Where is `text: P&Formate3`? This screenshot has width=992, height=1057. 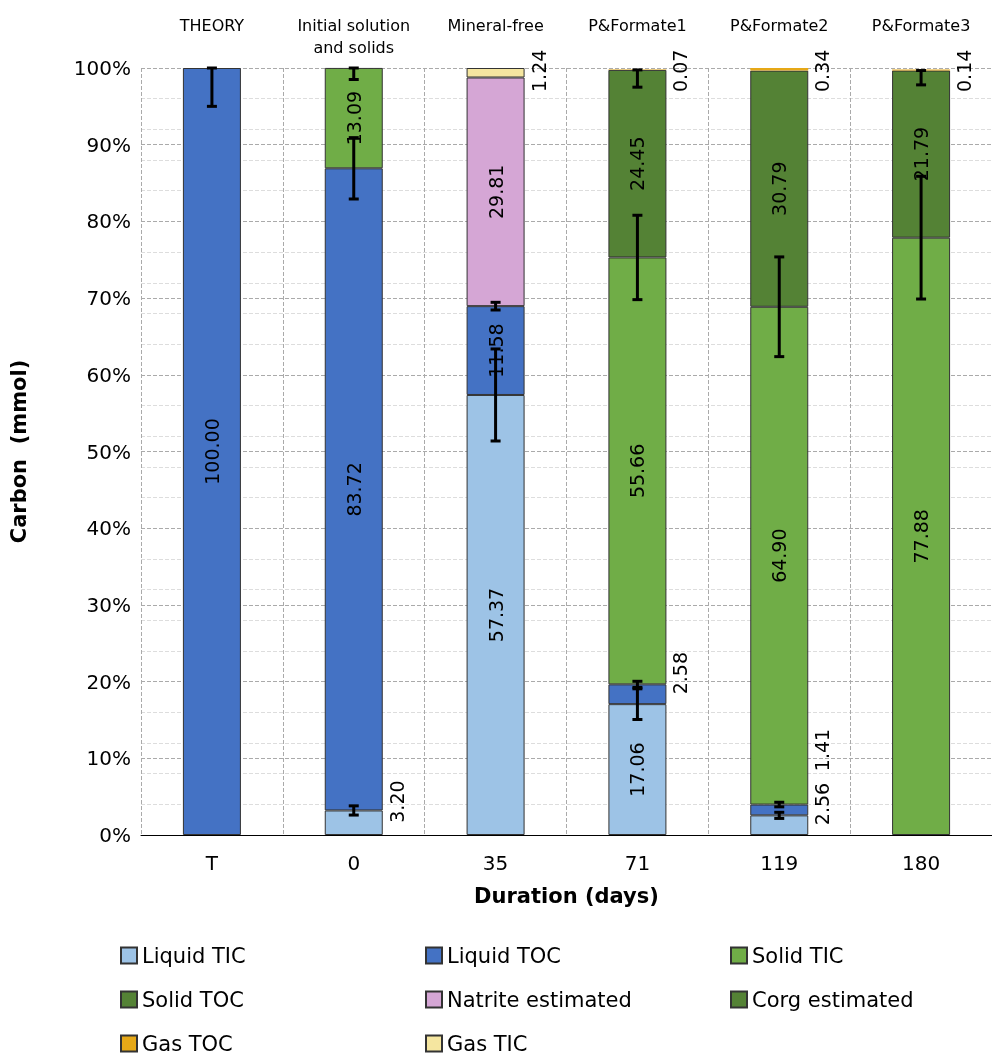 text: P&Formate3 is located at coordinates (921, 25).